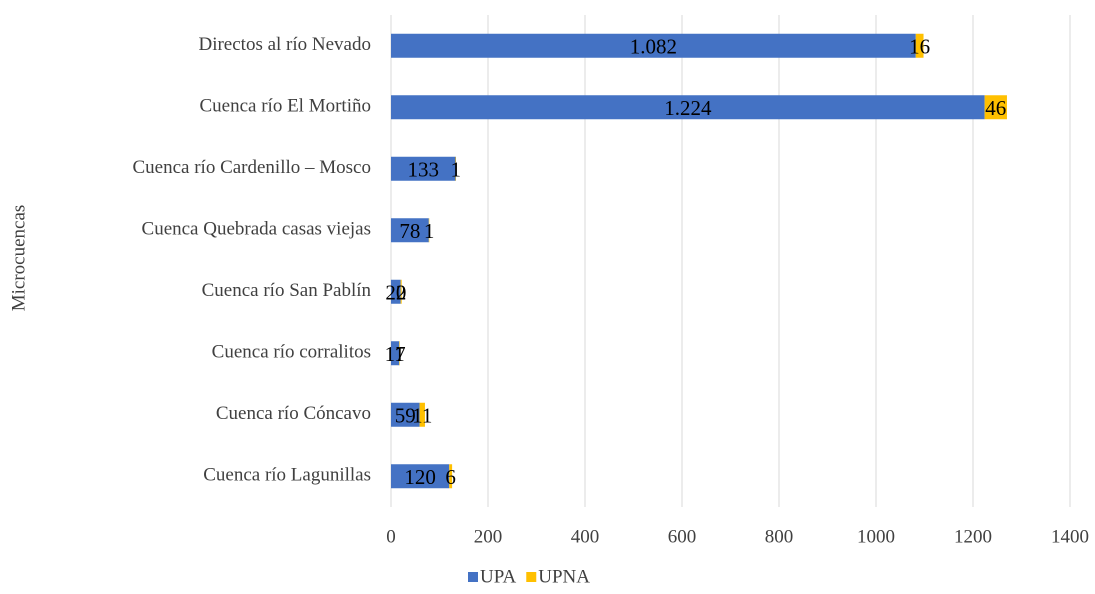 Image resolution: width=1095 pixels, height=594 pixels. Describe the element at coordinates (585, 536) in the screenshot. I see `x-tick-label: 400` at that location.